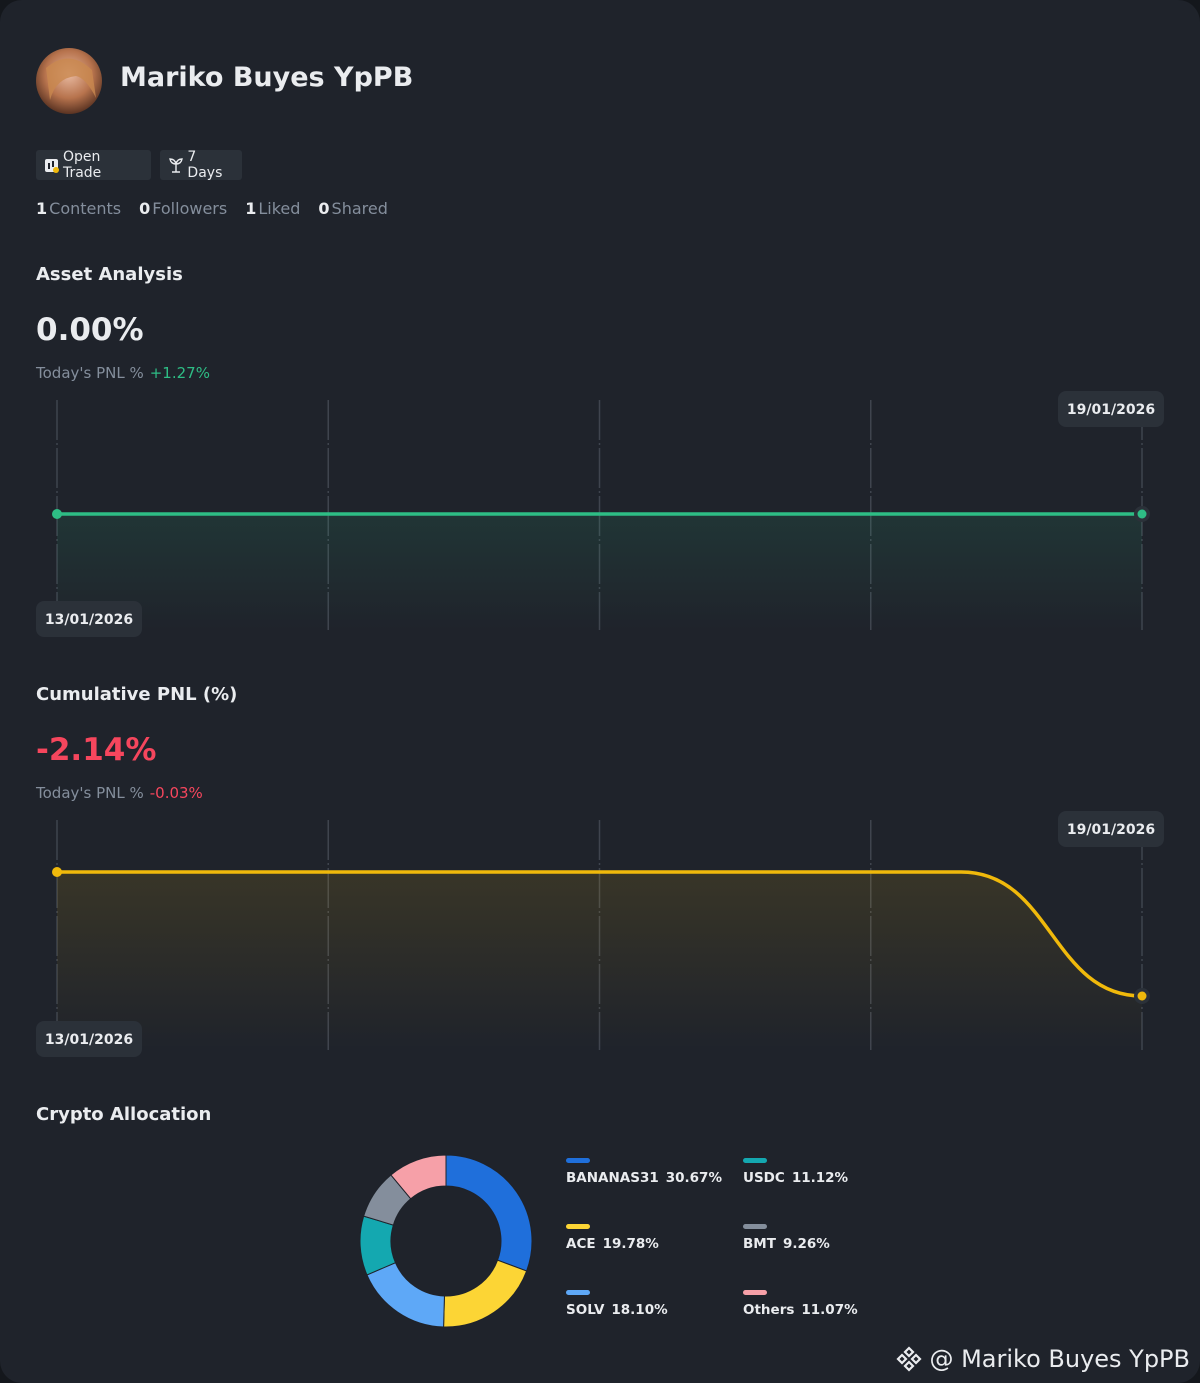  What do you see at coordinates (85, 208) in the screenshot?
I see `stat-label: Contents` at bounding box center [85, 208].